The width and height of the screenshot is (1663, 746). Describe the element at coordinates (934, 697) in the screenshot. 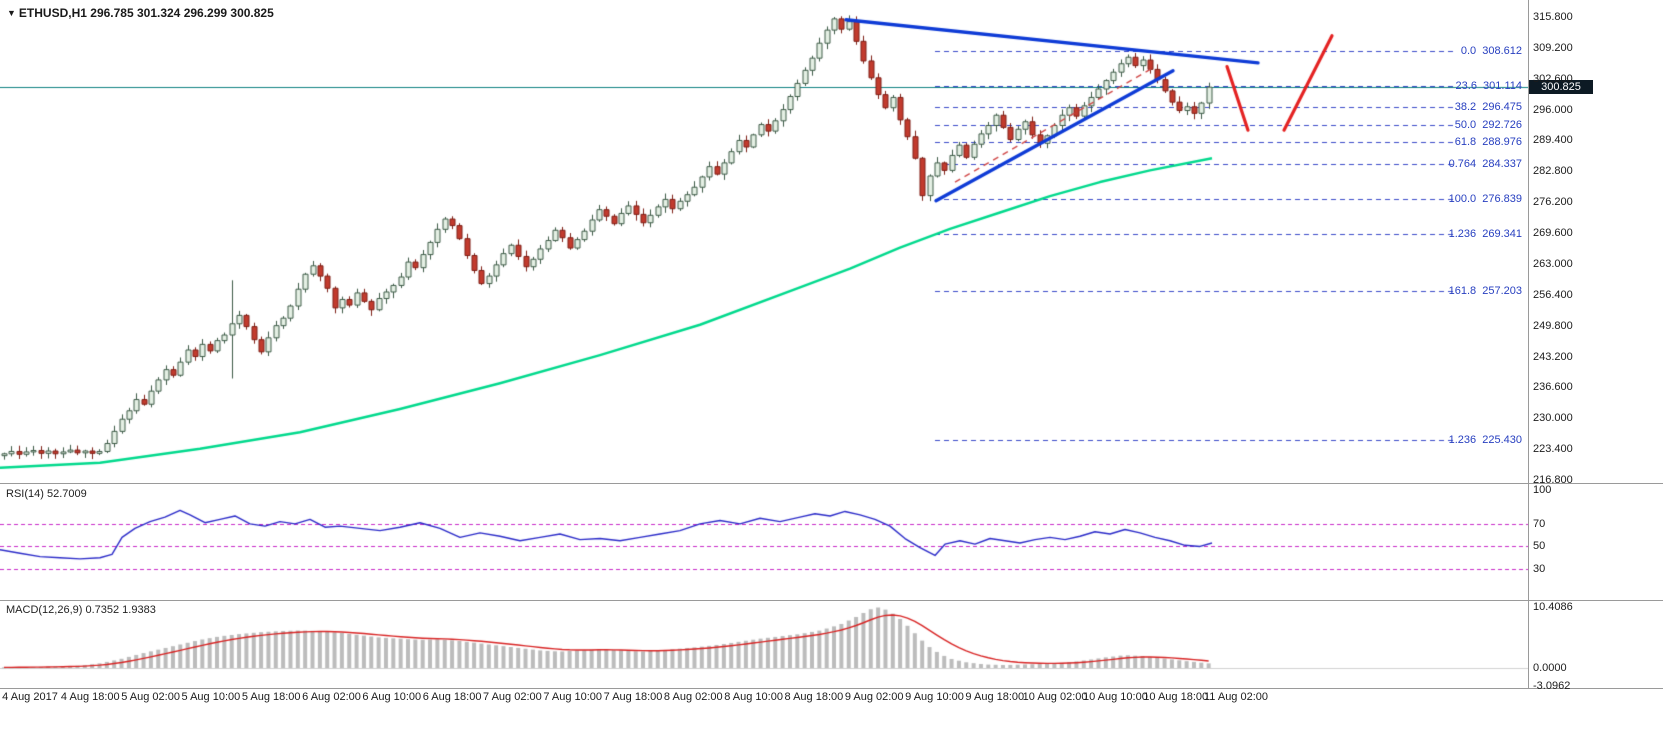

I see `time-axis-label: 9 Aug 10:00` at that location.